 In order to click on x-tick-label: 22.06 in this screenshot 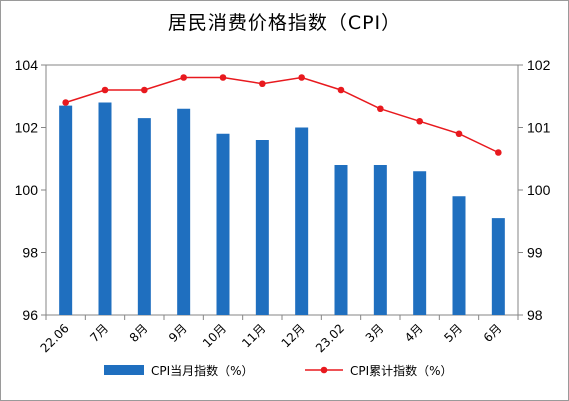, I will do `click(55, 338)`.